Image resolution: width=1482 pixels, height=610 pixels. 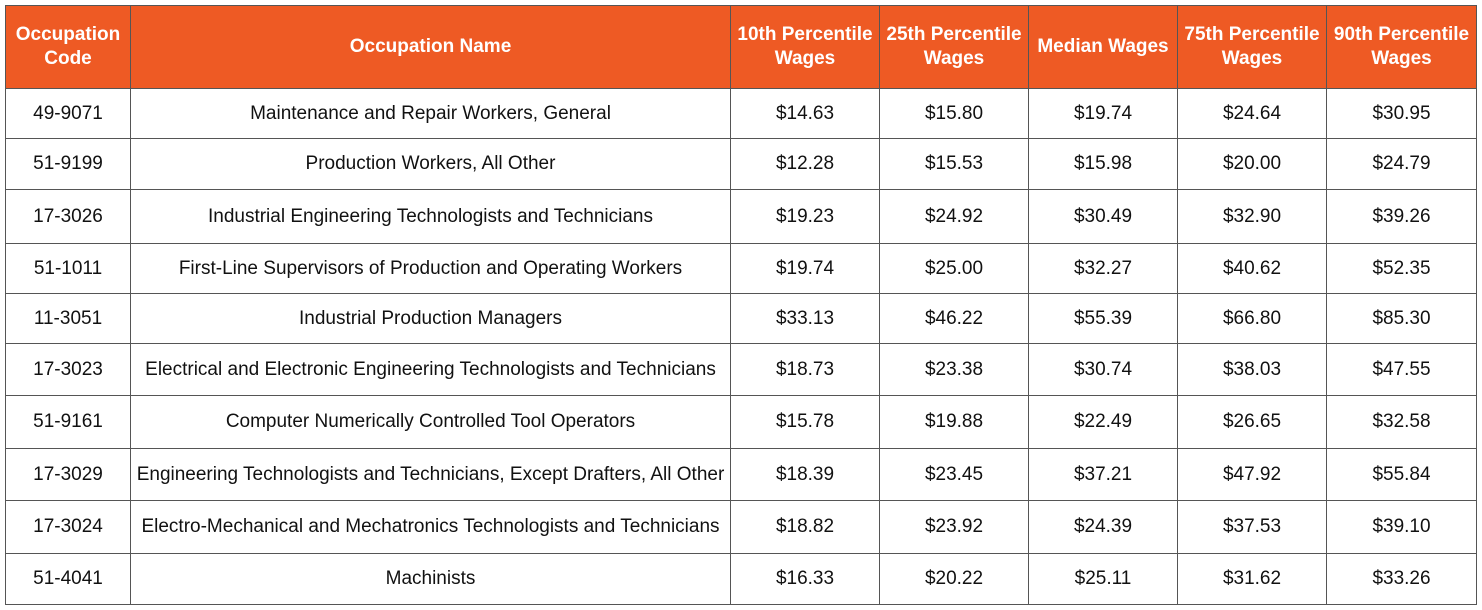 What do you see at coordinates (430, 47) in the screenshot?
I see `column-header: Occupation Name` at bounding box center [430, 47].